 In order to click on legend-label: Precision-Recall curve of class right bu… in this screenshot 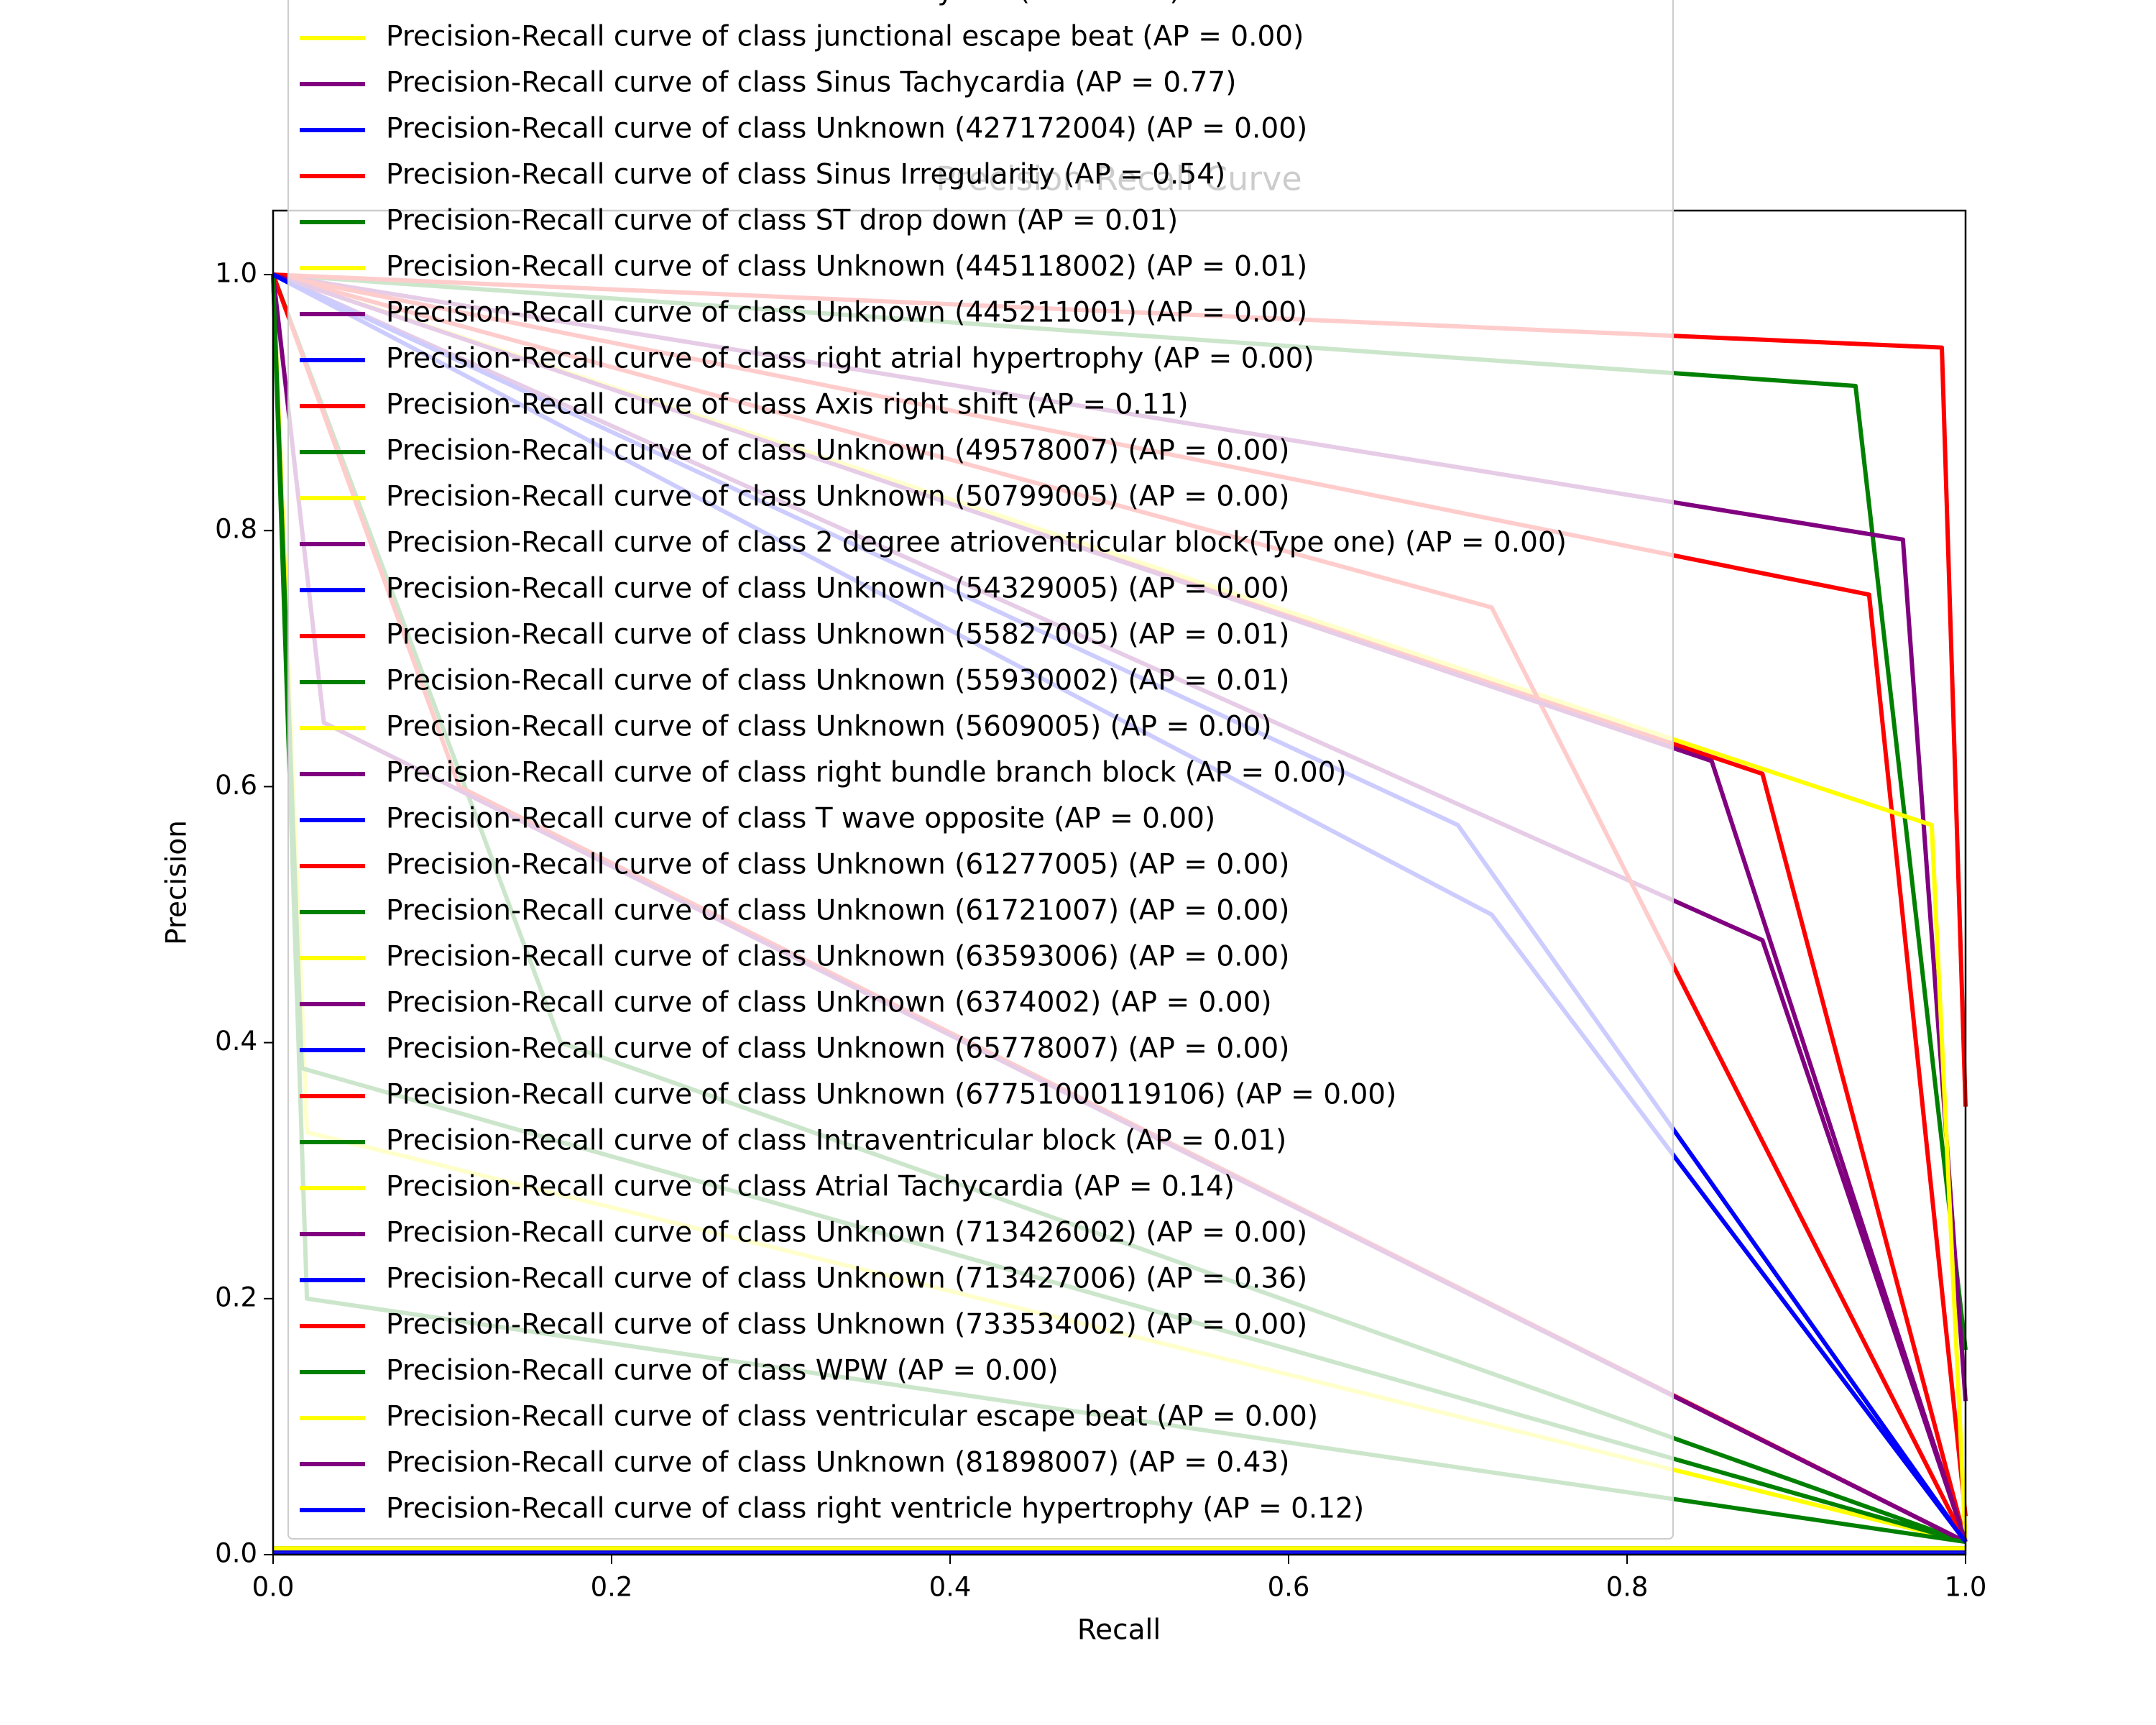, I will do `click(867, 773)`.